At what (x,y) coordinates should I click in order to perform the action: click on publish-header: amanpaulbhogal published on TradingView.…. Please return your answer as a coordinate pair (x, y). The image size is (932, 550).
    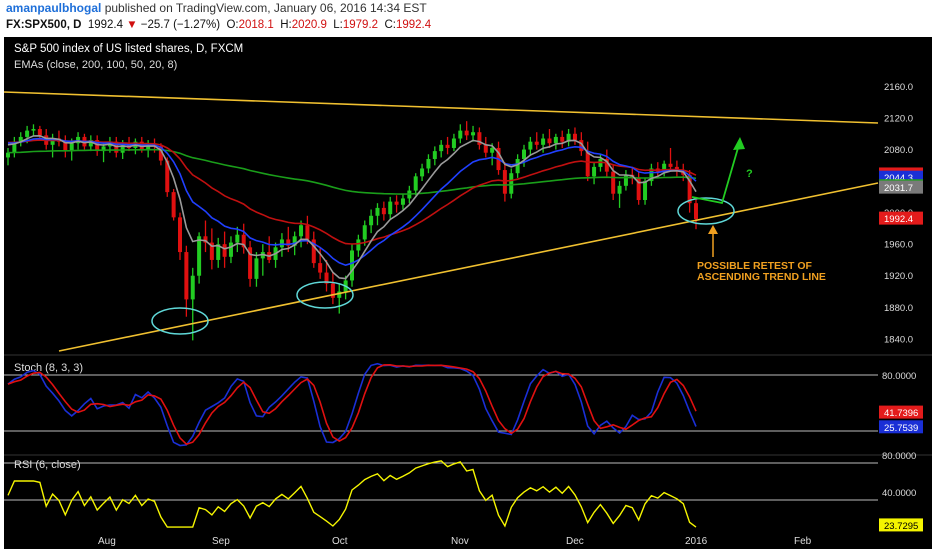
    Looking at the image, I should click on (216, 10).